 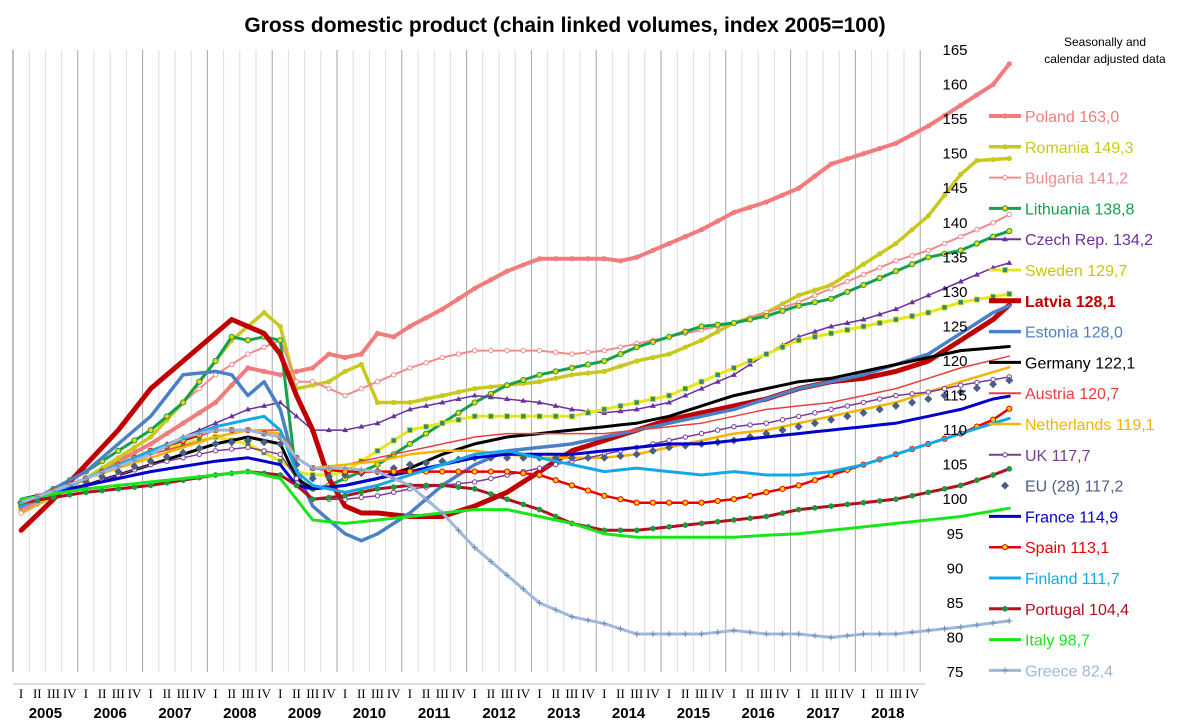 I want to click on year-label: 2014, so click(x=629, y=713).